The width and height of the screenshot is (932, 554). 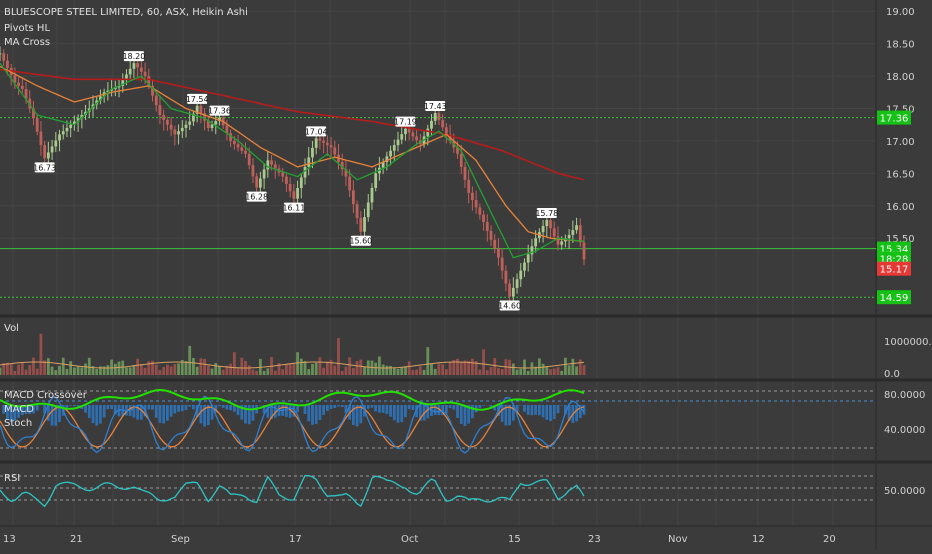 What do you see at coordinates (900, 126) in the screenshot?
I see `price-axis: 19.00 18.50 18.00 17.50 17.00 16.50 16.00 15.50` at bounding box center [900, 126].